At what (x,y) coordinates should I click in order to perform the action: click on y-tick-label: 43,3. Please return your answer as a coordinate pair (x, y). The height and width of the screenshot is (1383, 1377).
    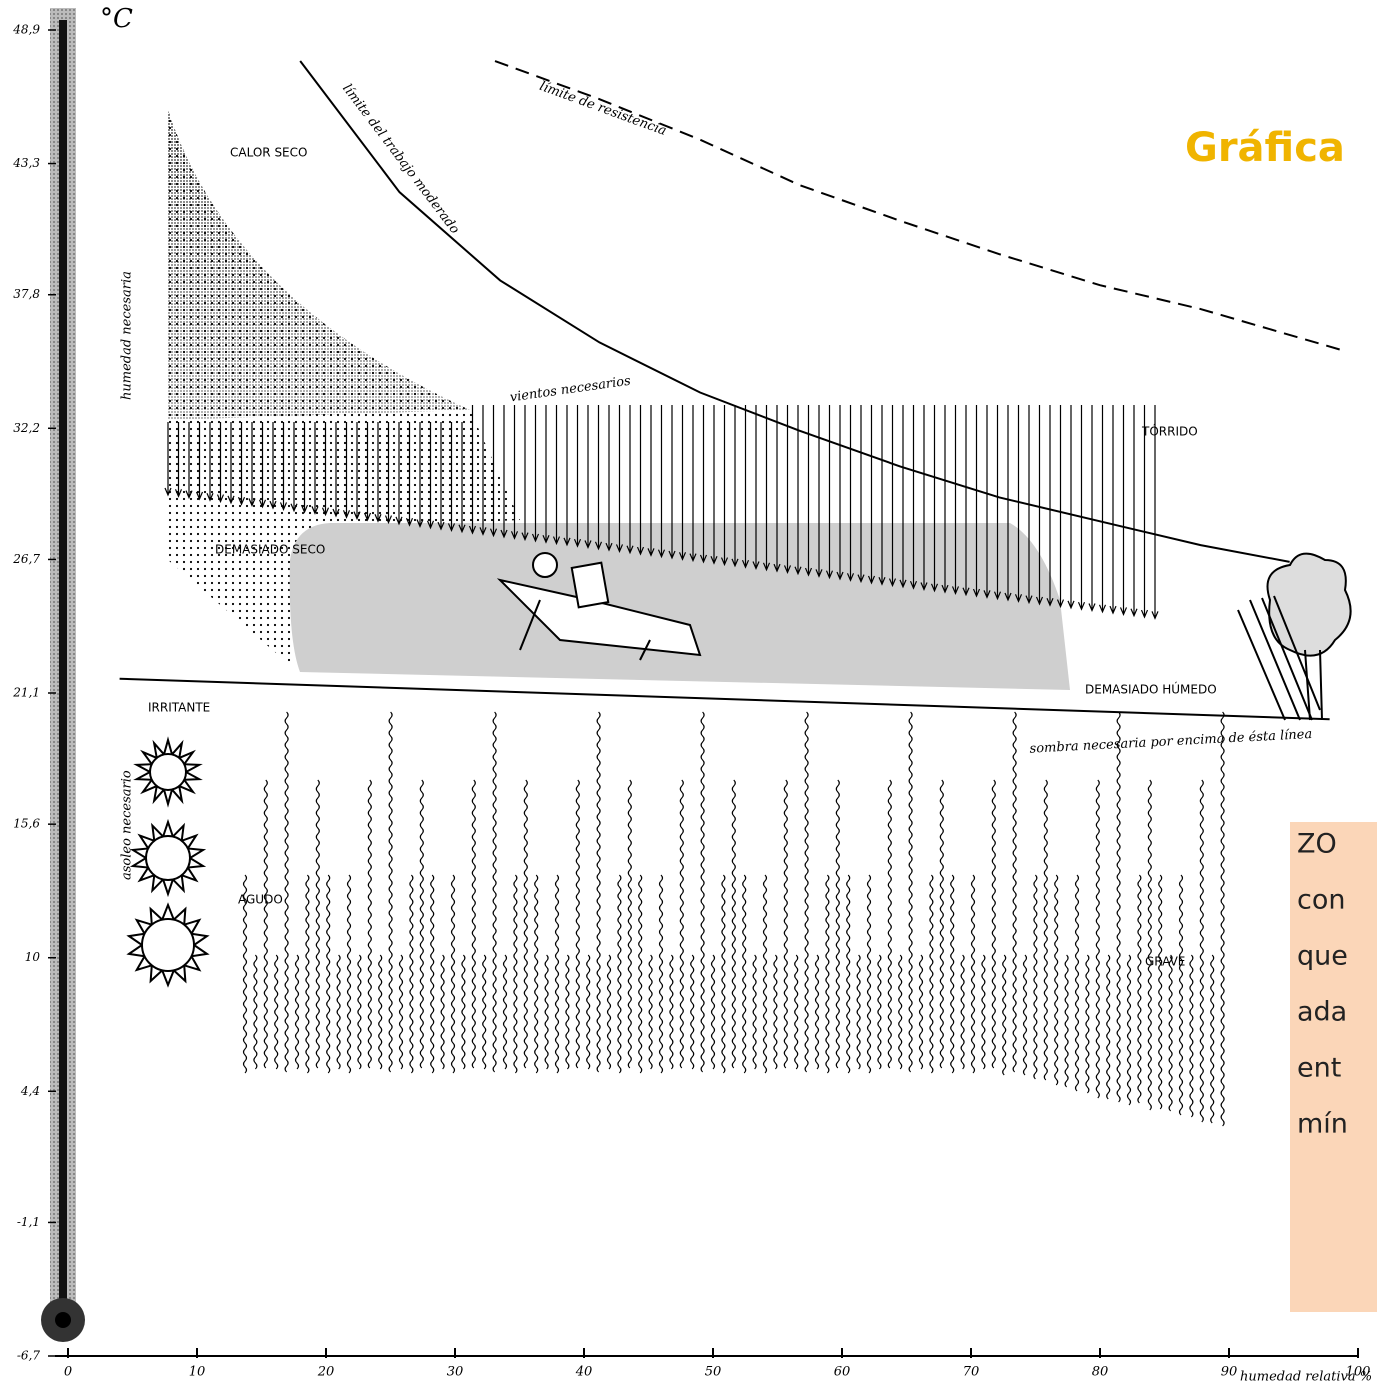
    Looking at the image, I should click on (26, 163).